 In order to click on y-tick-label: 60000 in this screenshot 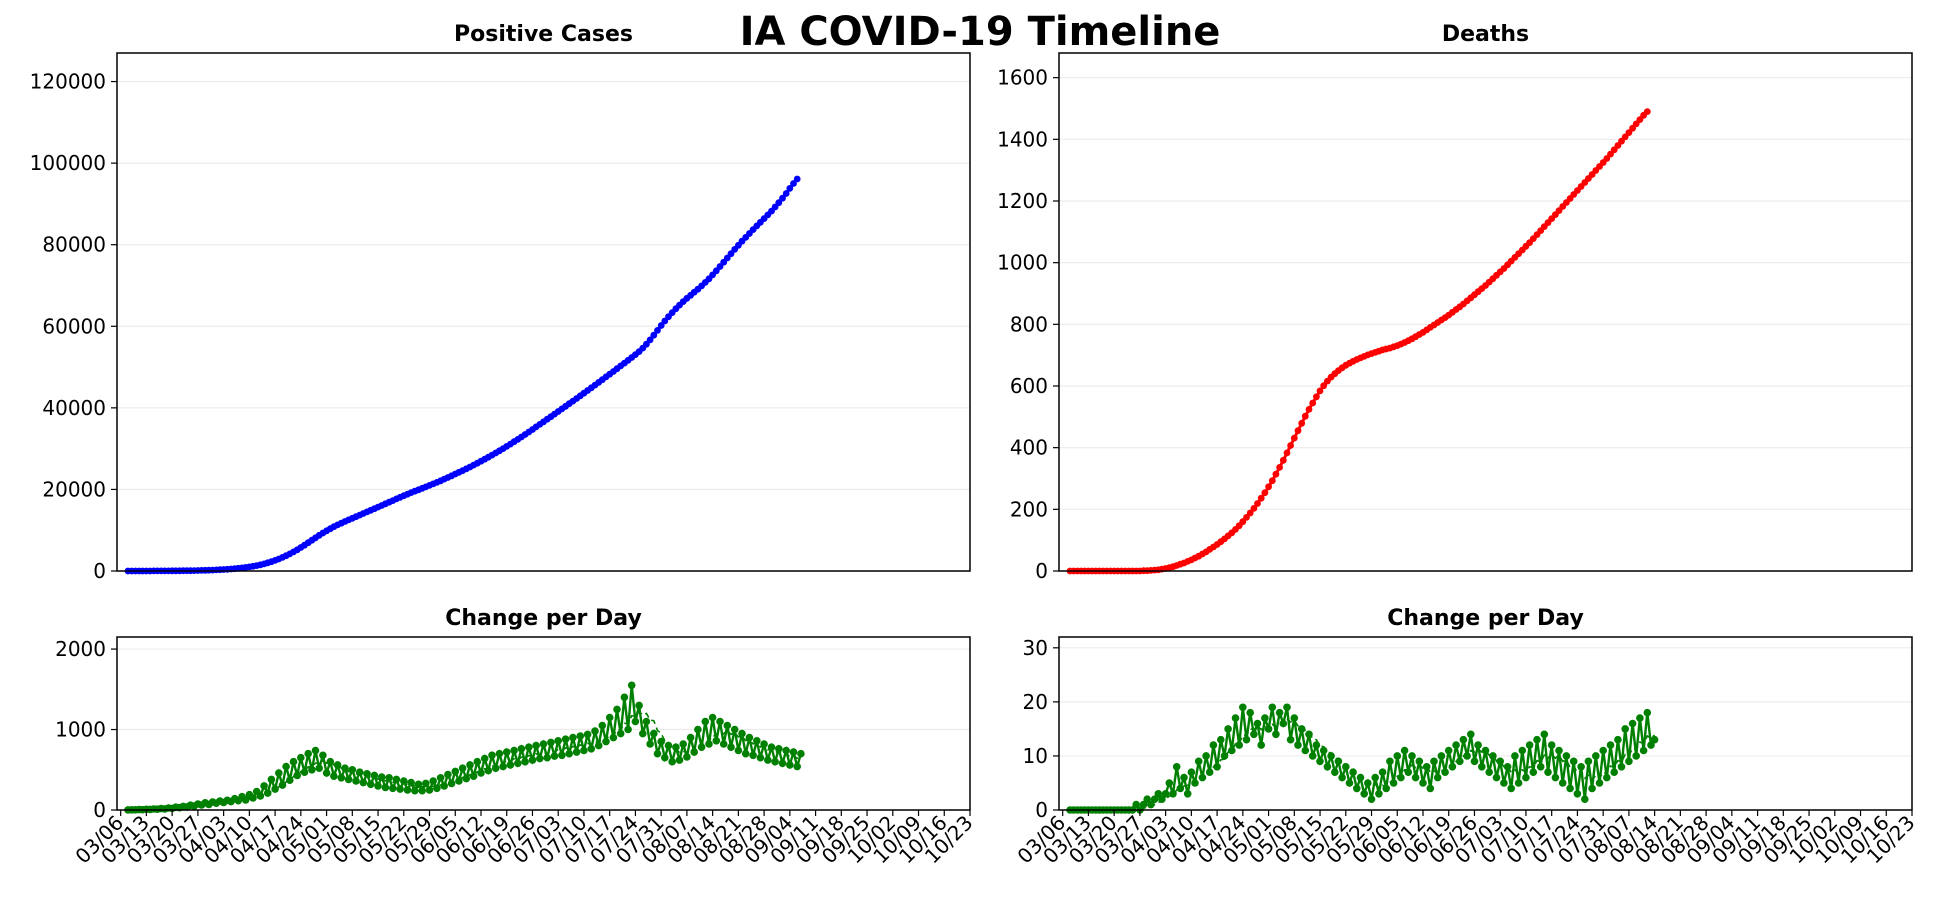, I will do `click(74, 326)`.